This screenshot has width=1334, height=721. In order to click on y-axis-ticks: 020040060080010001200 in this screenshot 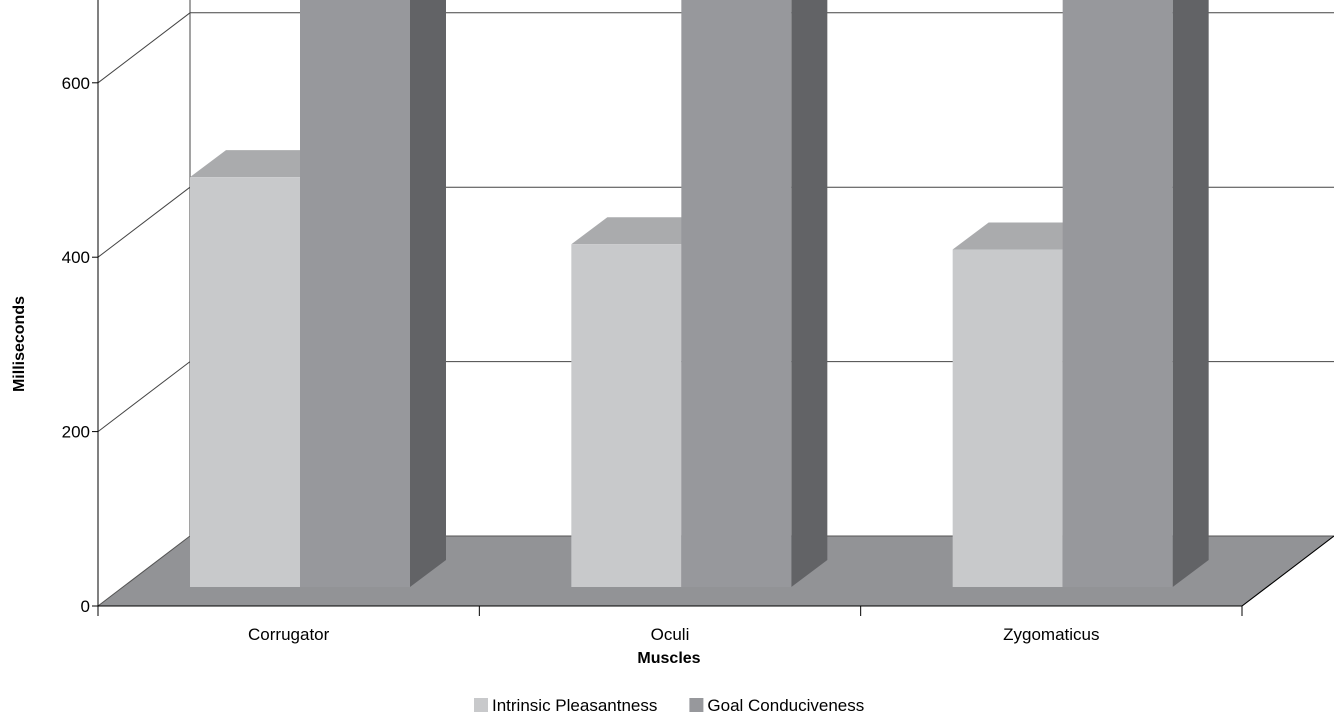, I will do `click(80, 308)`.